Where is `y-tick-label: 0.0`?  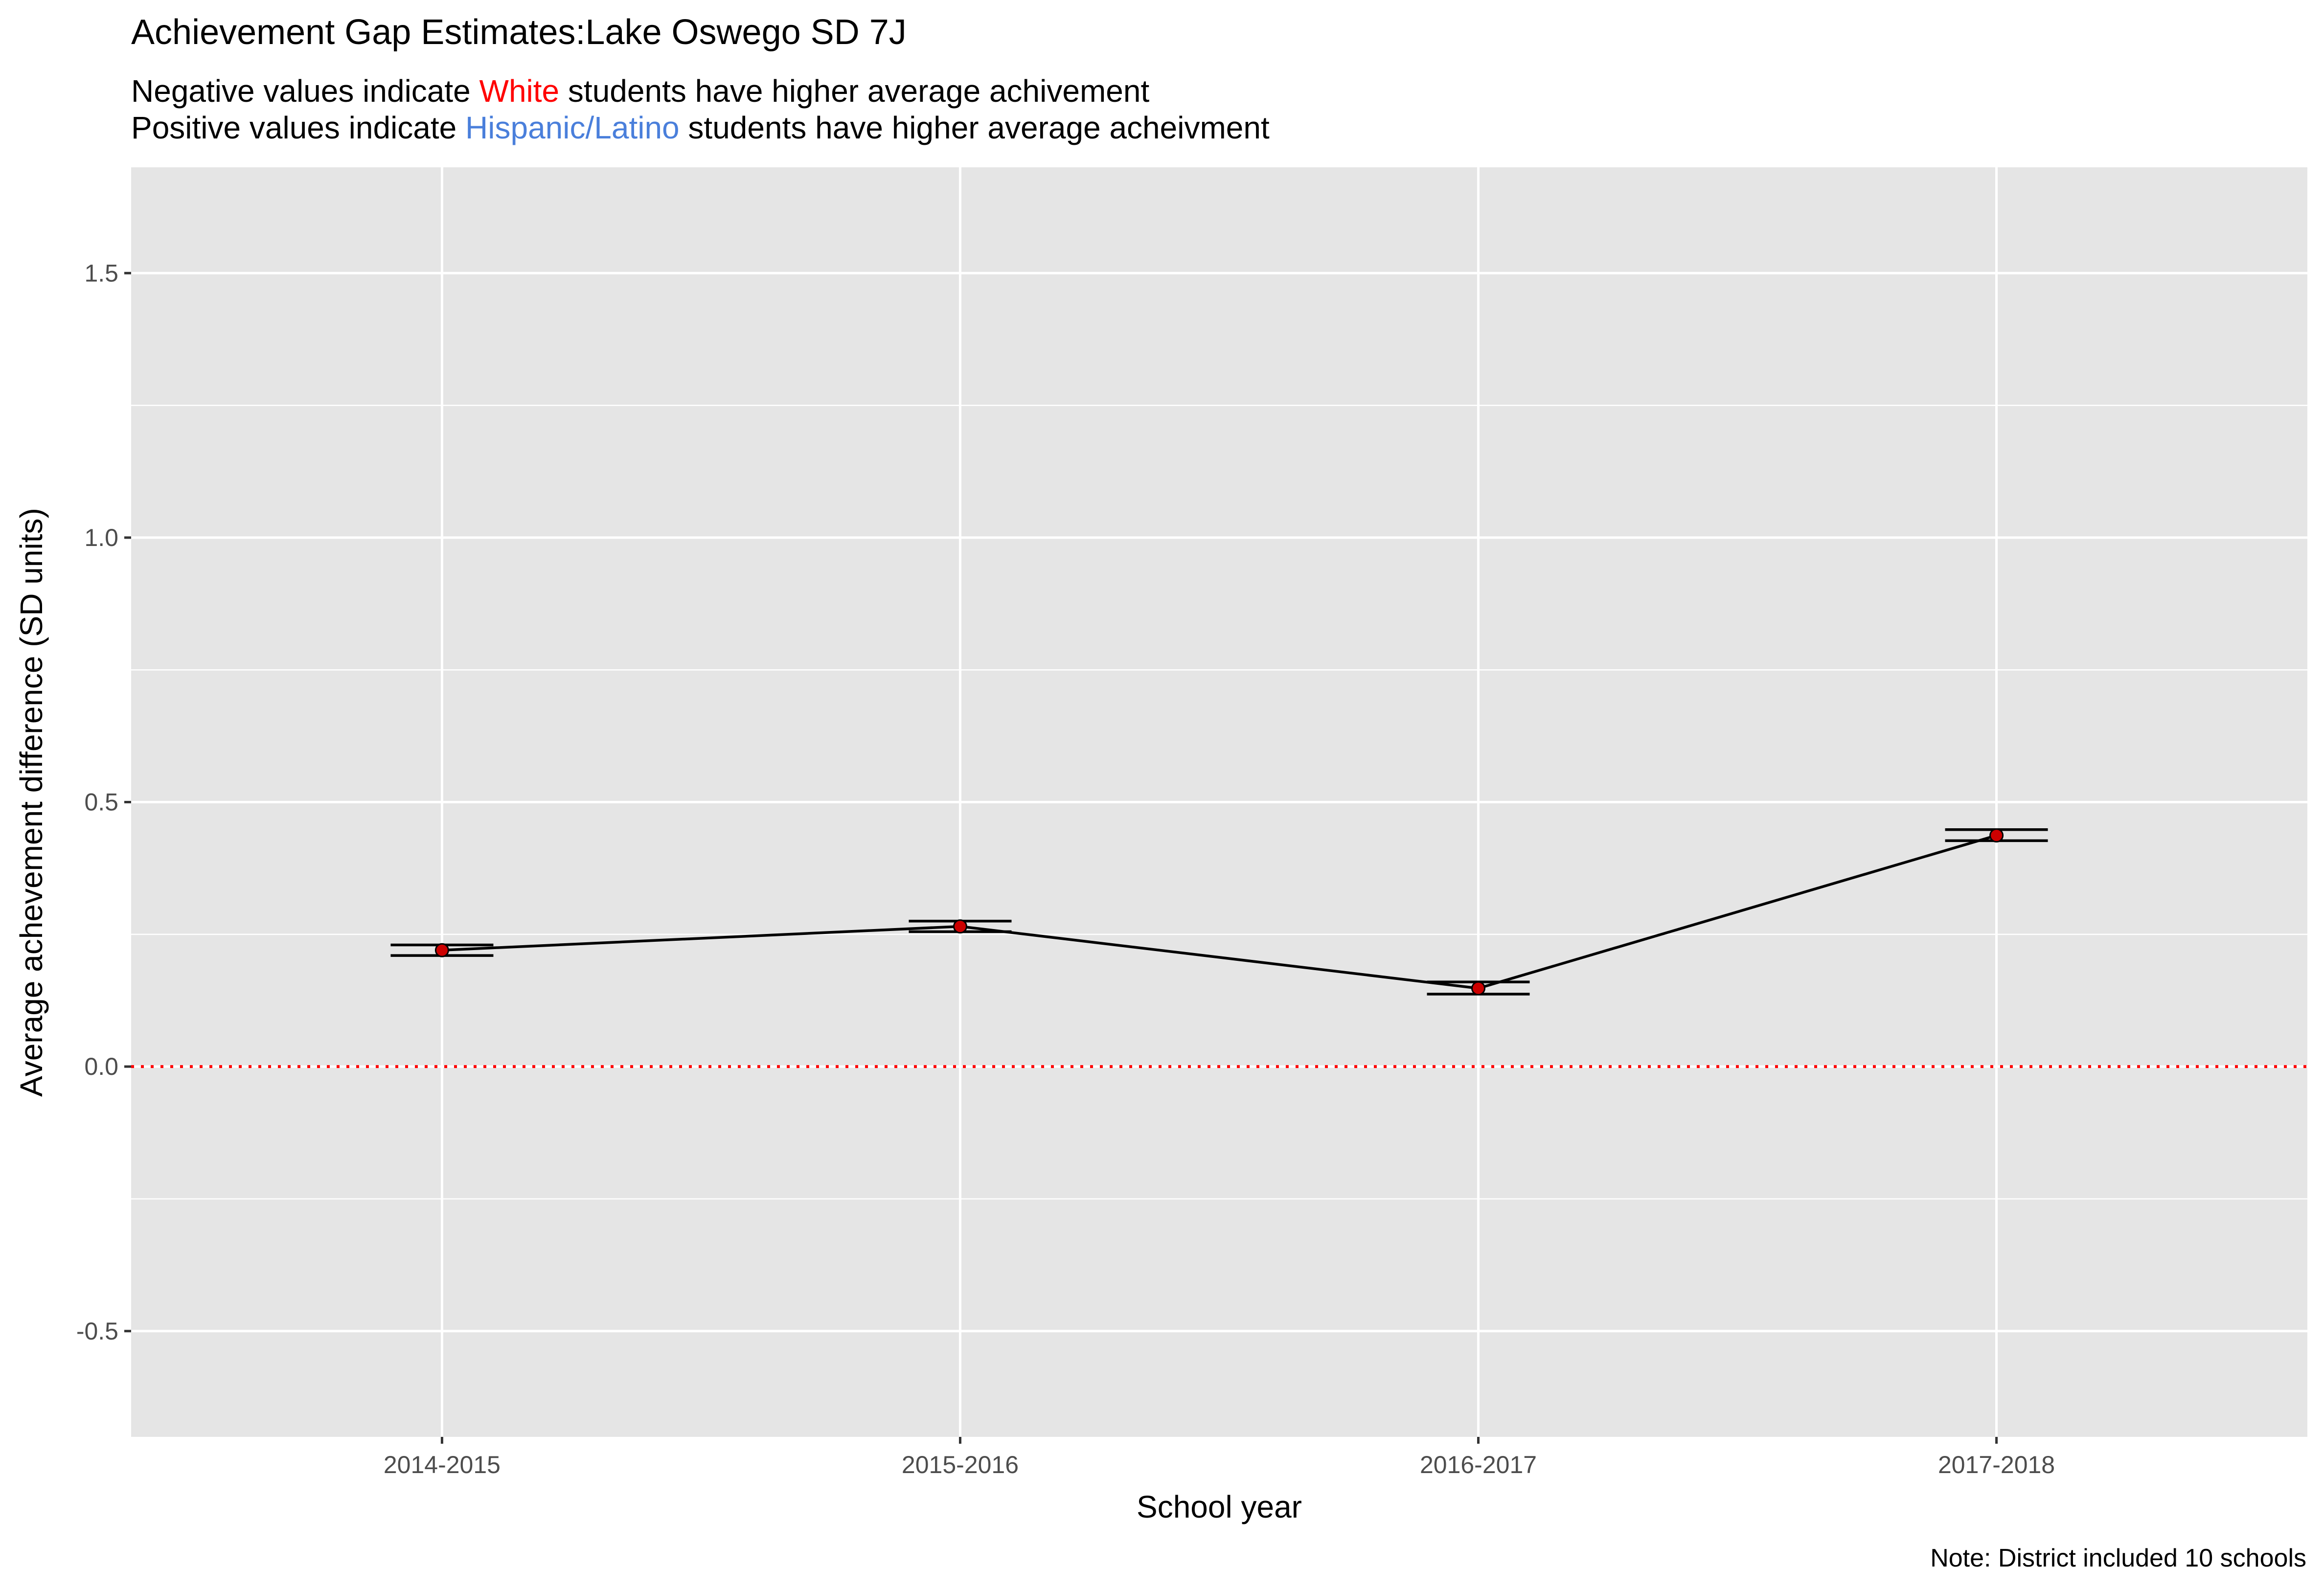 y-tick-label: 0.0 is located at coordinates (101, 1066).